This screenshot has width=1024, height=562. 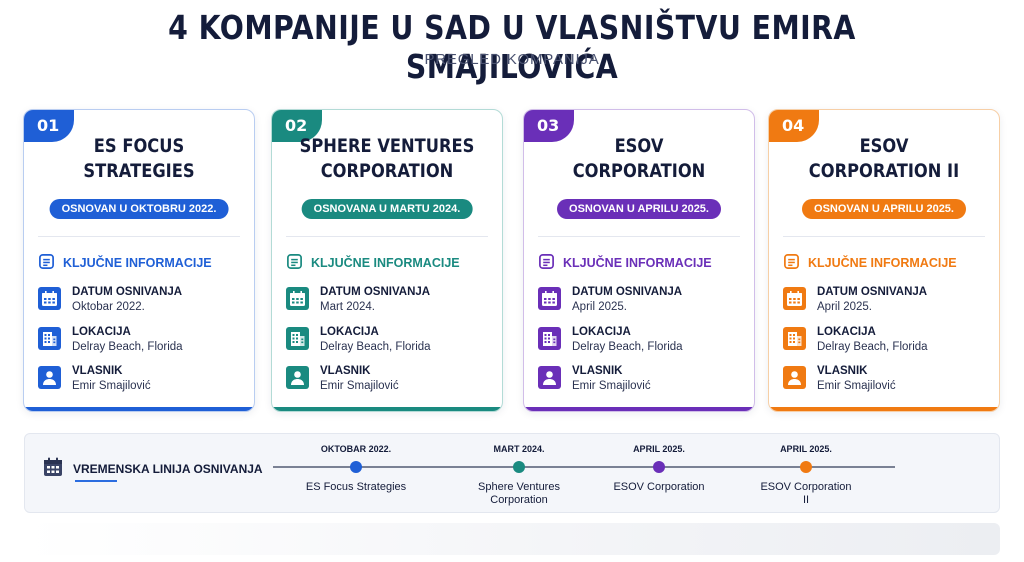 What do you see at coordinates (168, 468) in the screenshot?
I see `timeline-label: VREMENSKA LINIJA OSNIVANJA` at bounding box center [168, 468].